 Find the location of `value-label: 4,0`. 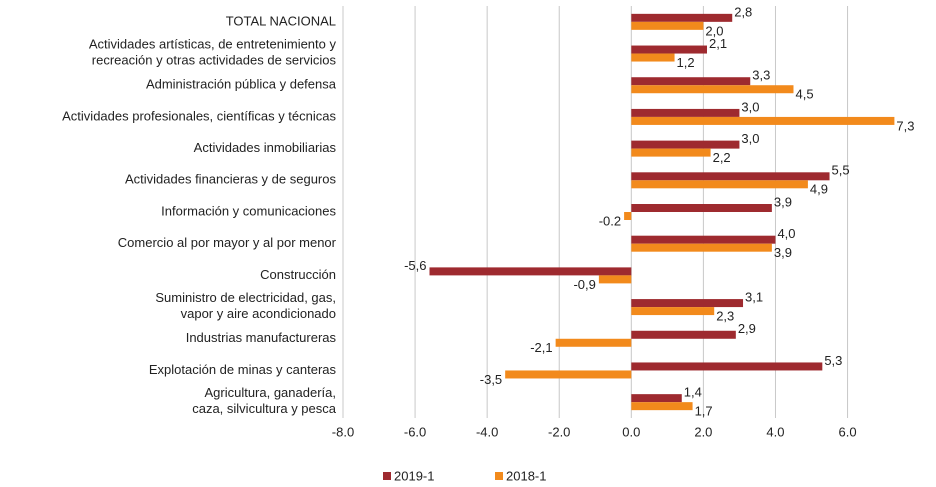

value-label: 4,0 is located at coordinates (786, 233).